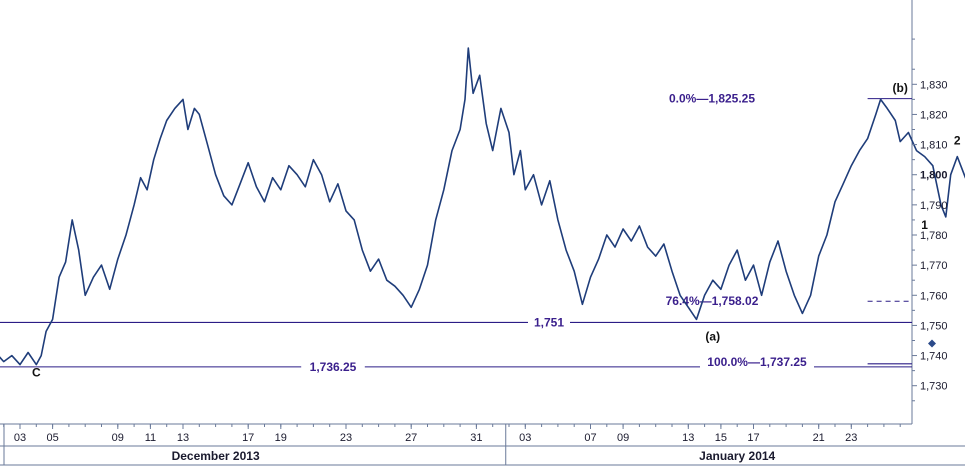 Image resolution: width=965 pixels, height=466 pixels. Describe the element at coordinates (934, 357) in the screenshot. I see `y-tick-label: 1,740` at that location.